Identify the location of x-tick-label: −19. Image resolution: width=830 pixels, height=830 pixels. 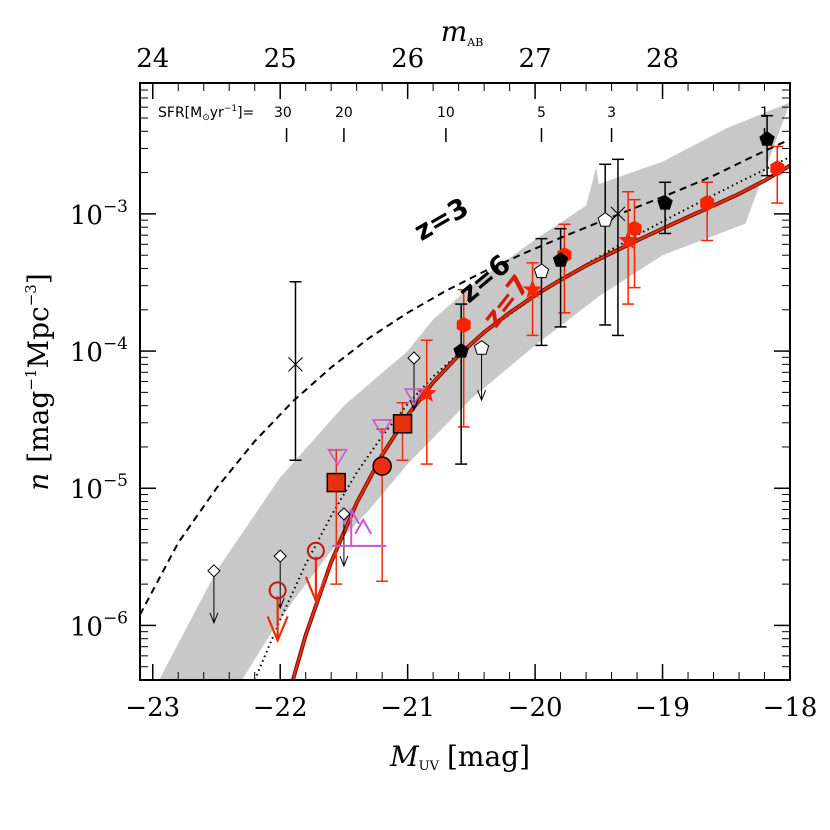
(662, 708).